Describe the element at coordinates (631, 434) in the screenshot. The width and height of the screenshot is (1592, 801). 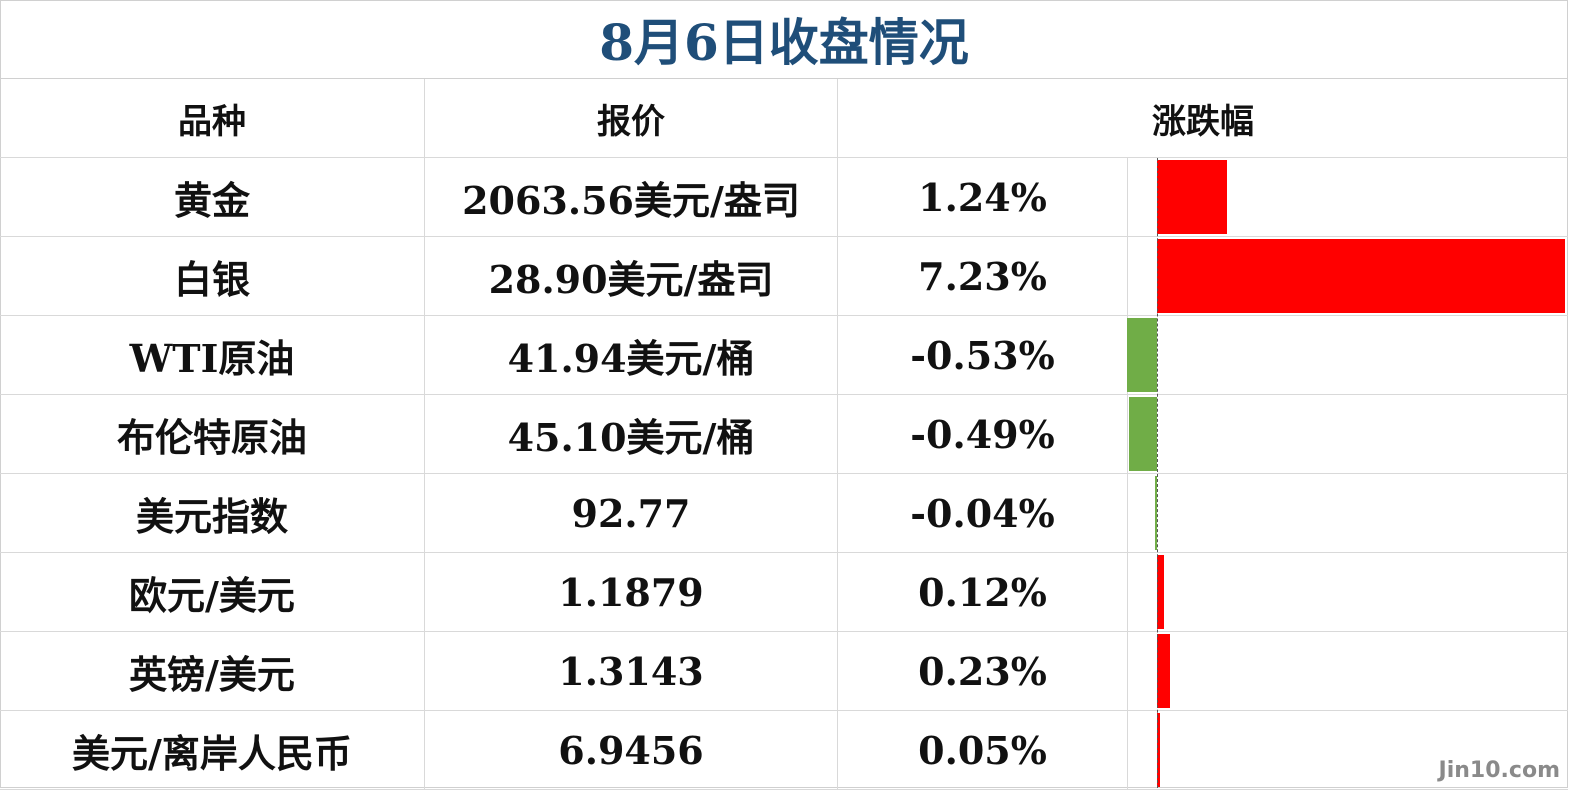
I see `price-cell: 45.10美元/桶` at that location.